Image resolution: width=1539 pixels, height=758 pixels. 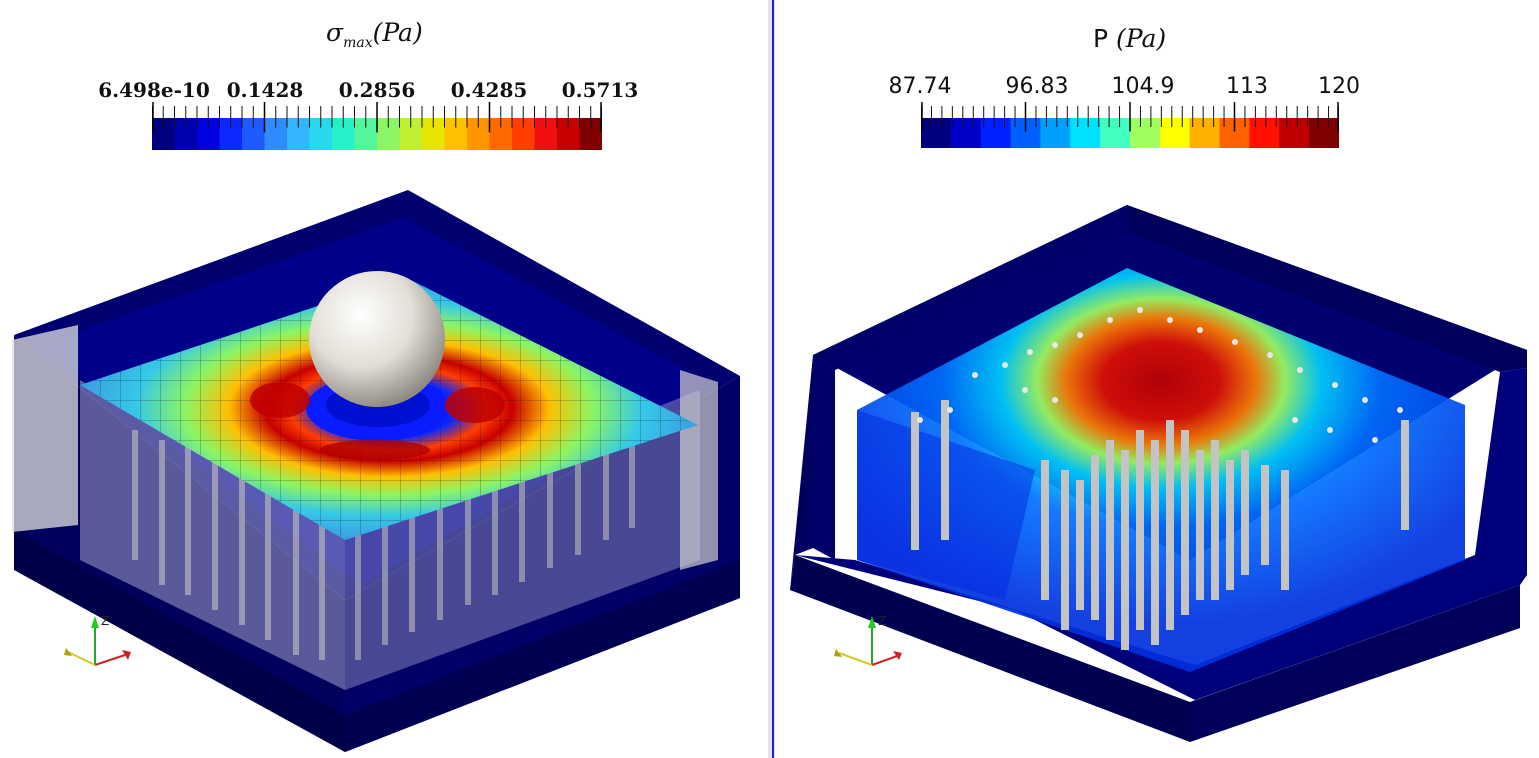 I want to click on active-view-border, so click(x=773, y=379).